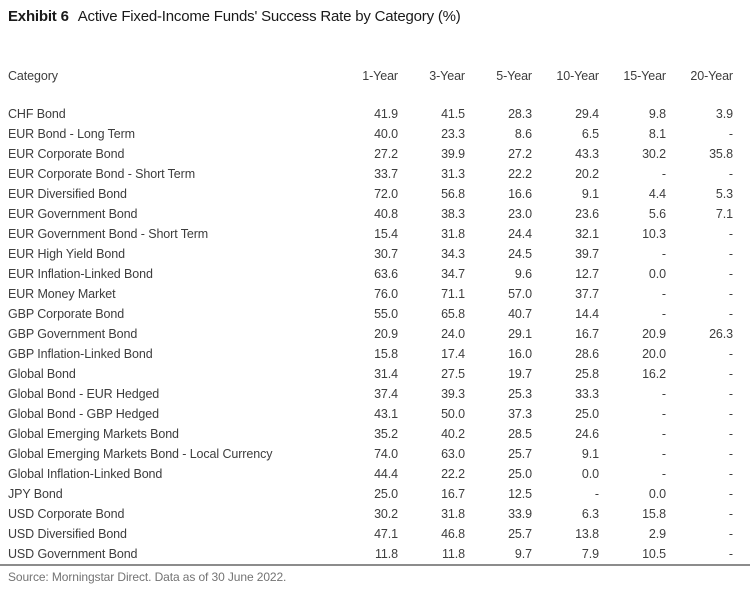 Image resolution: width=750 pixels, height=589 pixels. What do you see at coordinates (520, 114) in the screenshot?
I see `value-cell: 28.3` at bounding box center [520, 114].